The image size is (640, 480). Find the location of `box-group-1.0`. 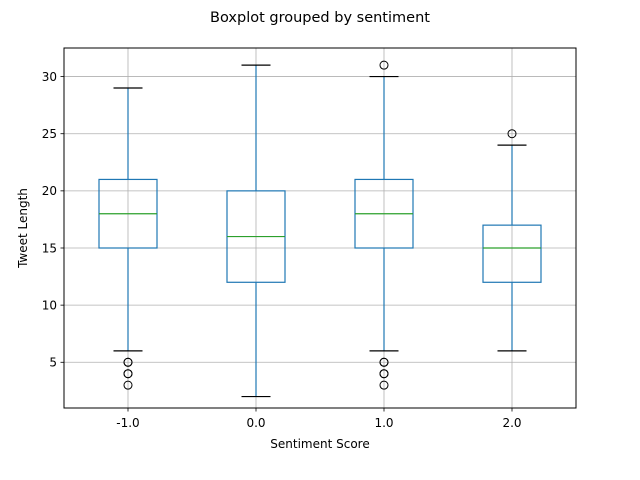

box-group-1.0 is located at coordinates (384, 225).